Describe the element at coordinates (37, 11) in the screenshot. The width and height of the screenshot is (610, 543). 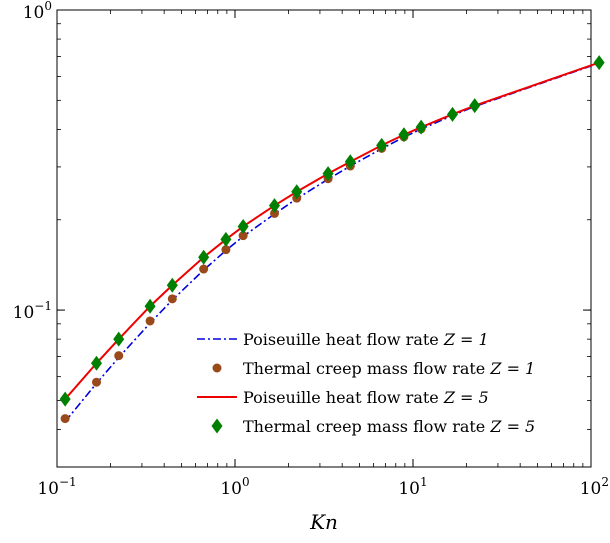
I see `y-tick-label: 10⁰` at that location.